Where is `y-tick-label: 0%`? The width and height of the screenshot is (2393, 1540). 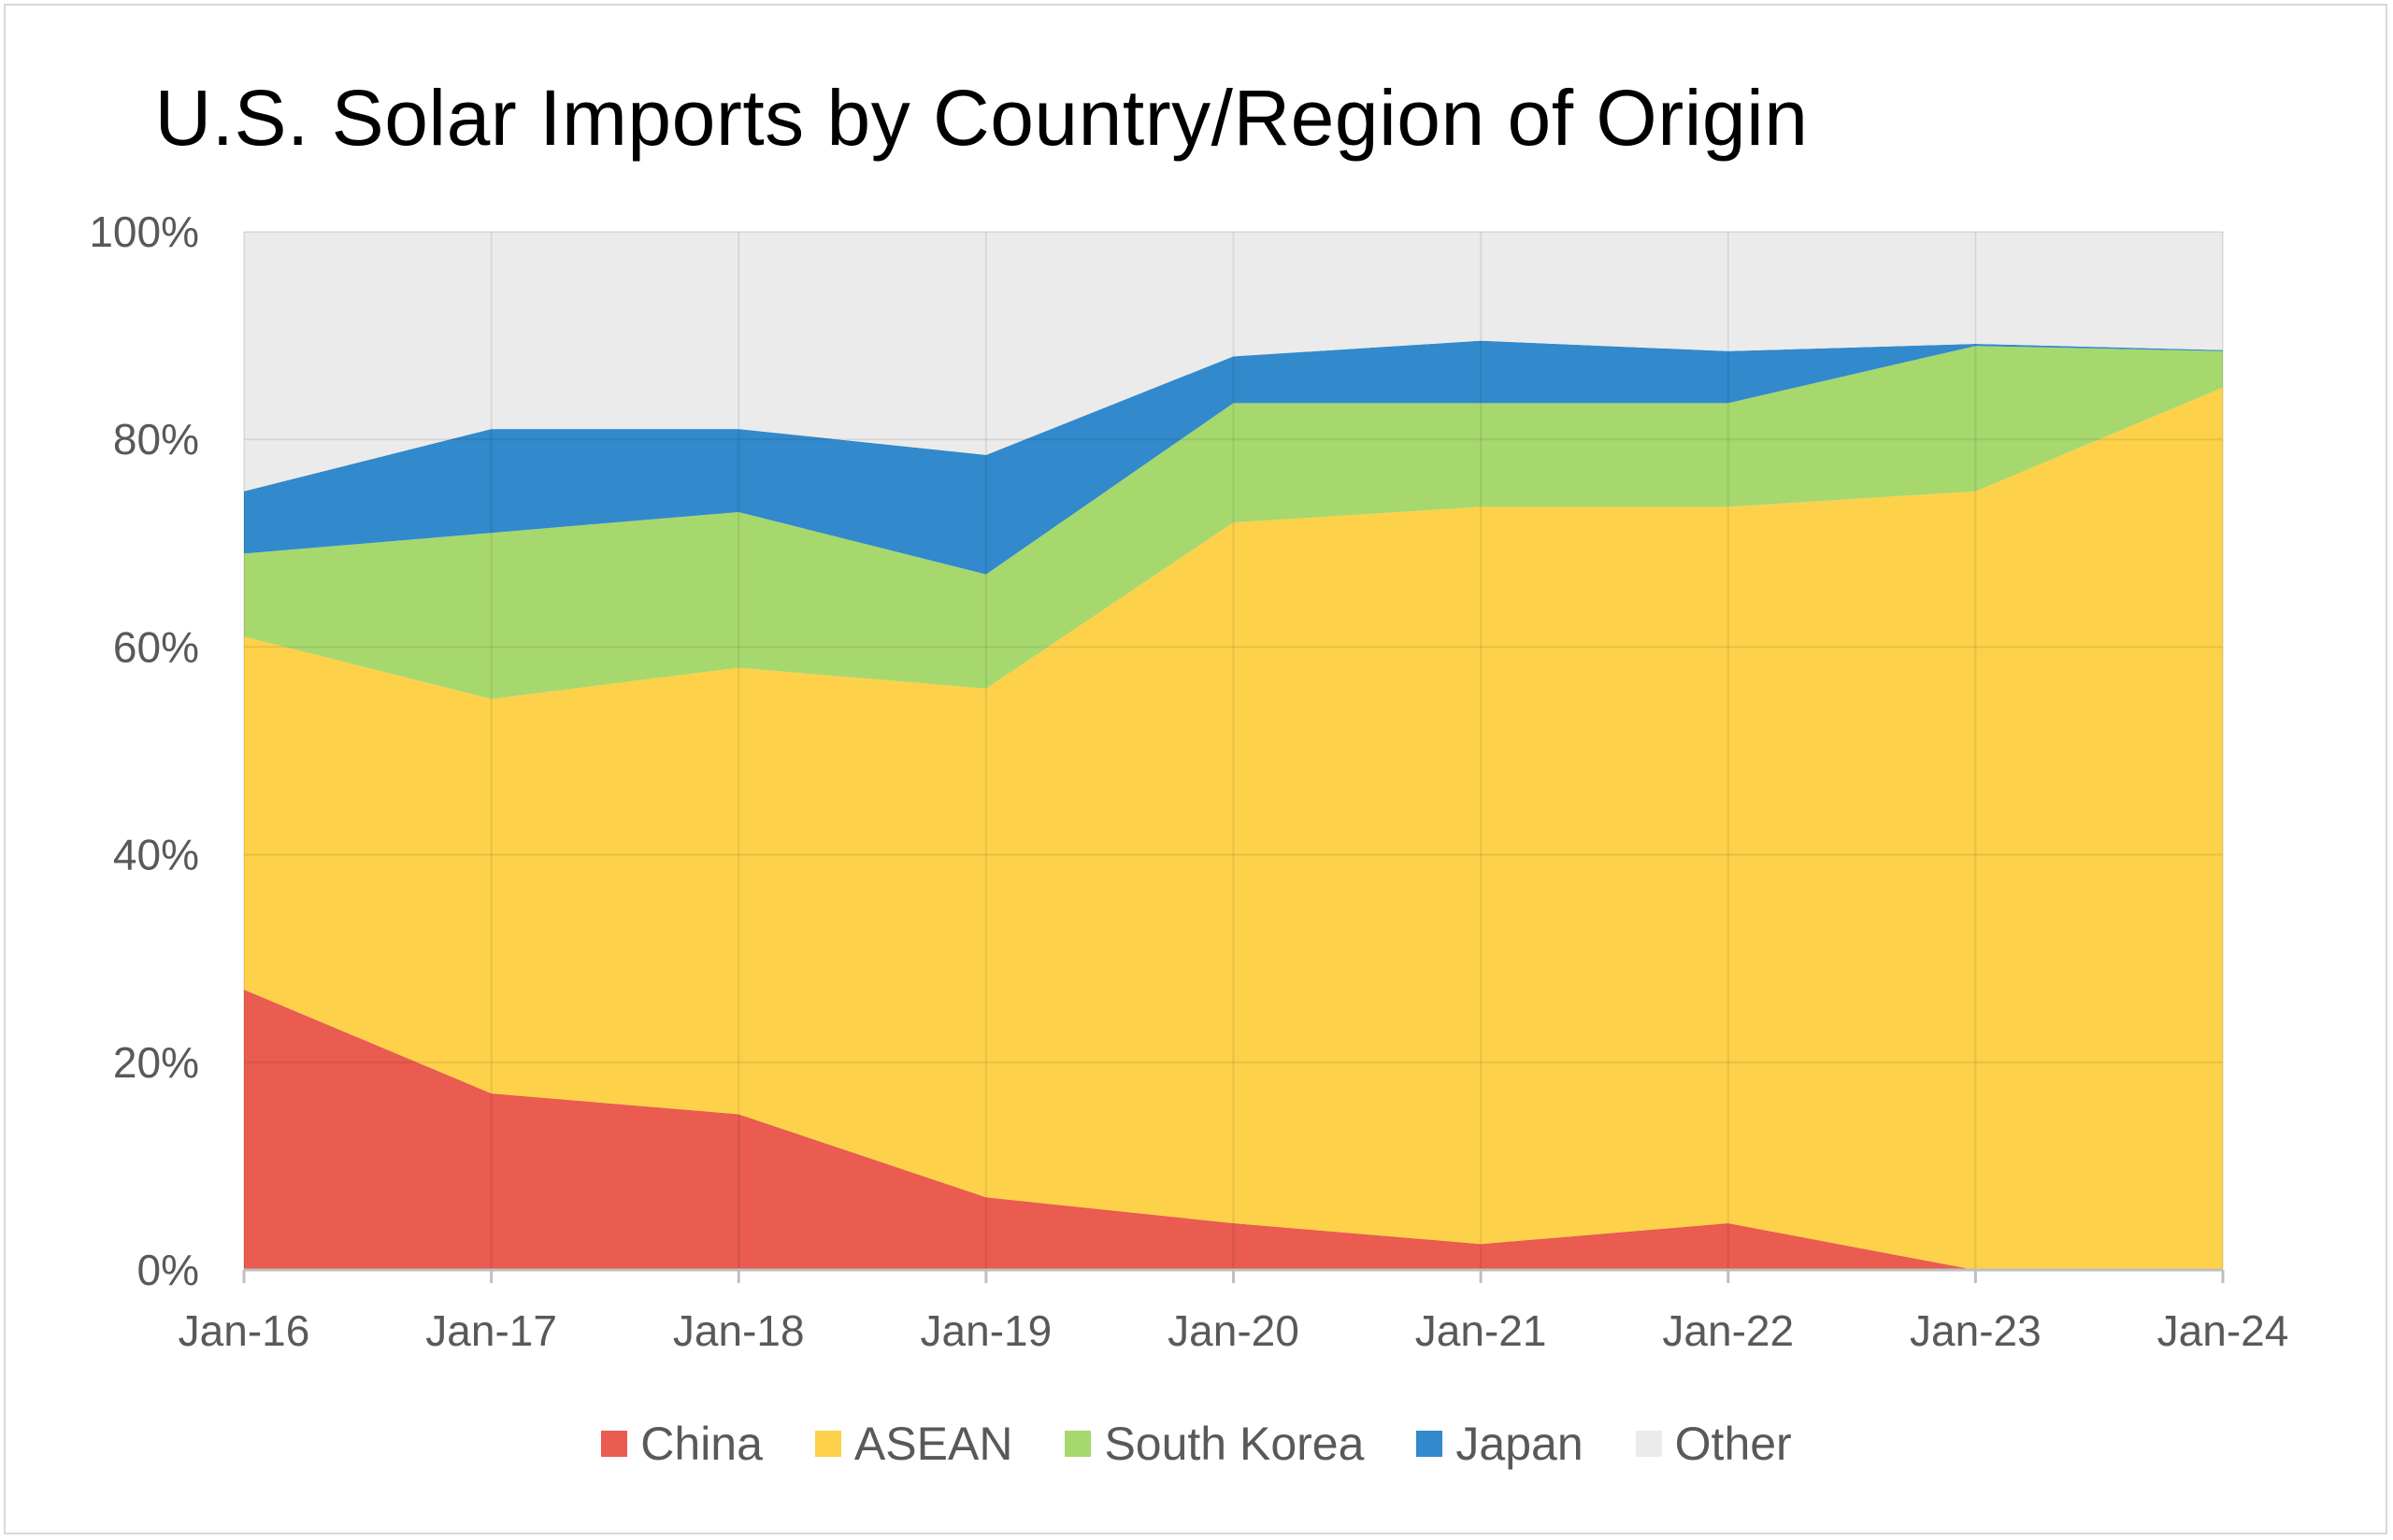 y-tick-label: 0% is located at coordinates (168, 1270).